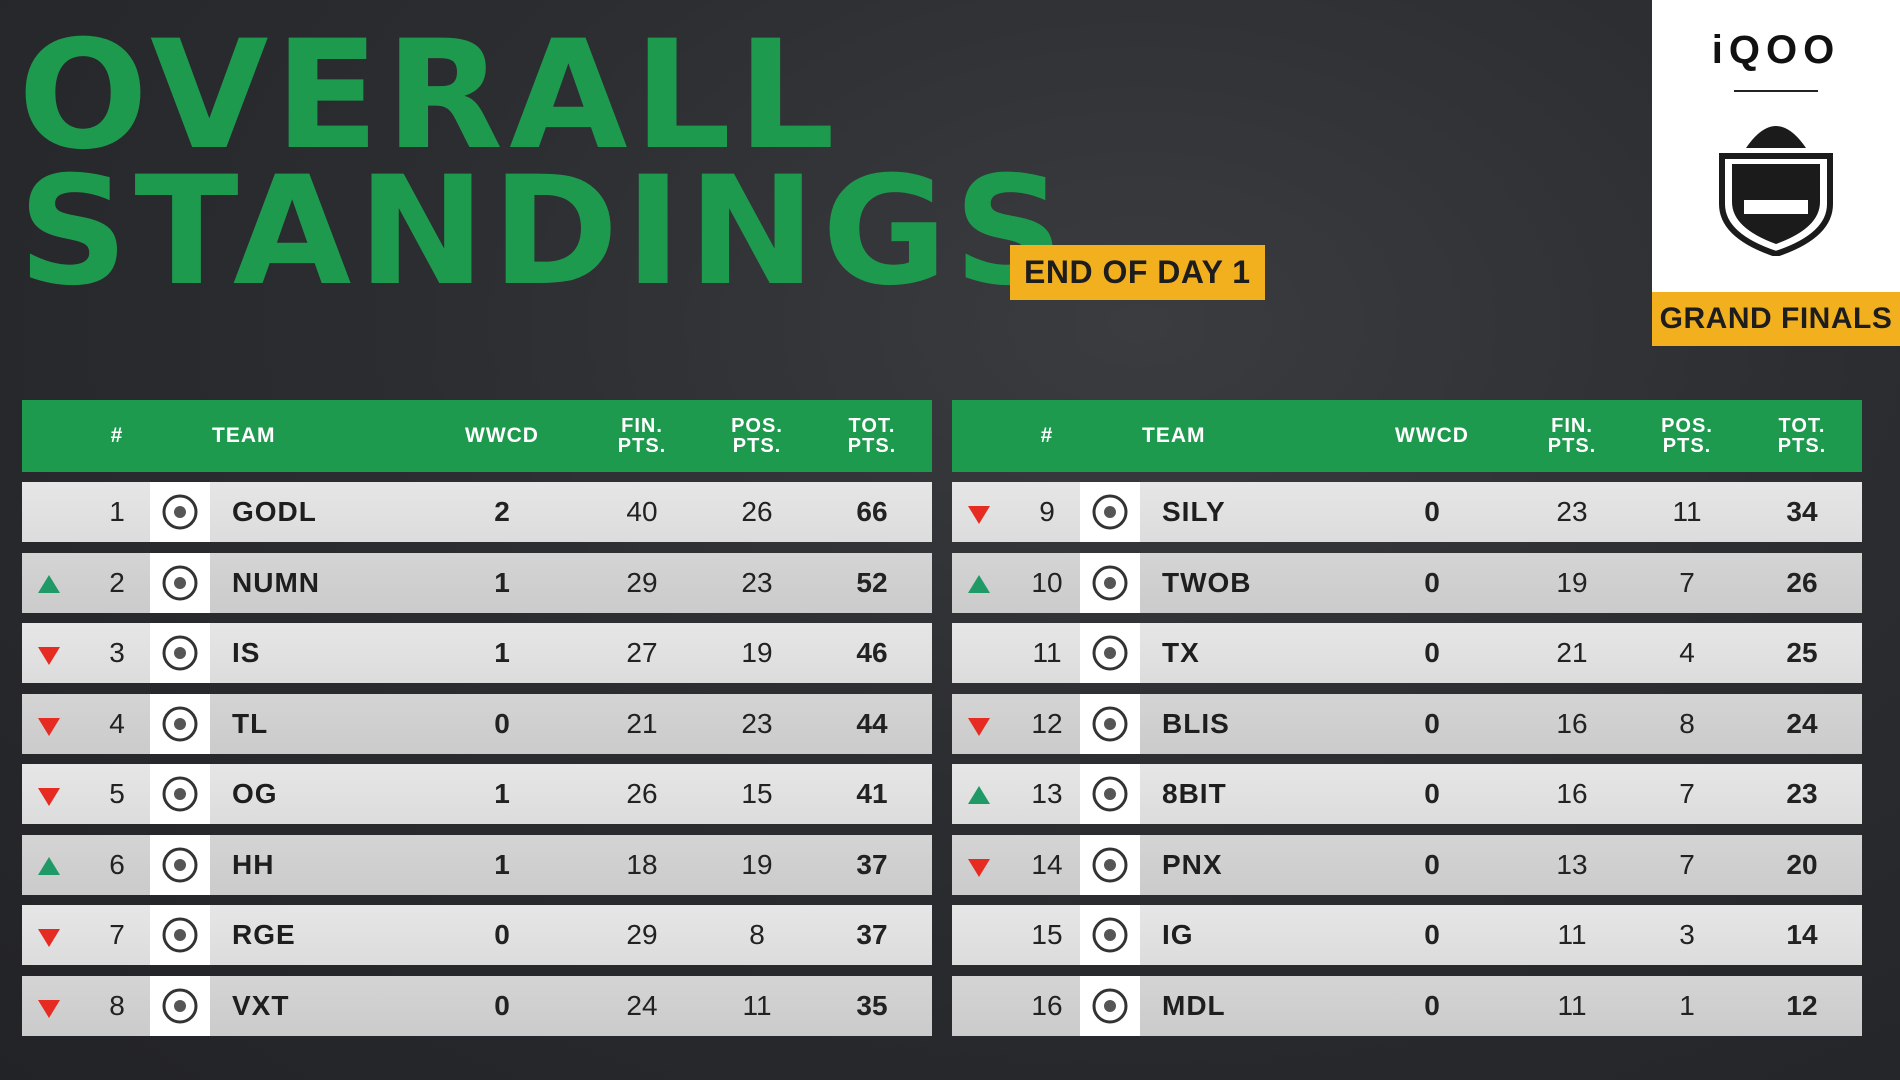 This screenshot has height=1080, width=1900. I want to click on sily-logo-icon, so click(1110, 512).